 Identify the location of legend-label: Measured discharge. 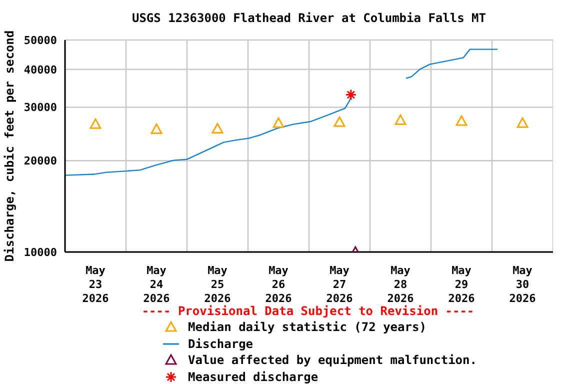
(253, 376).